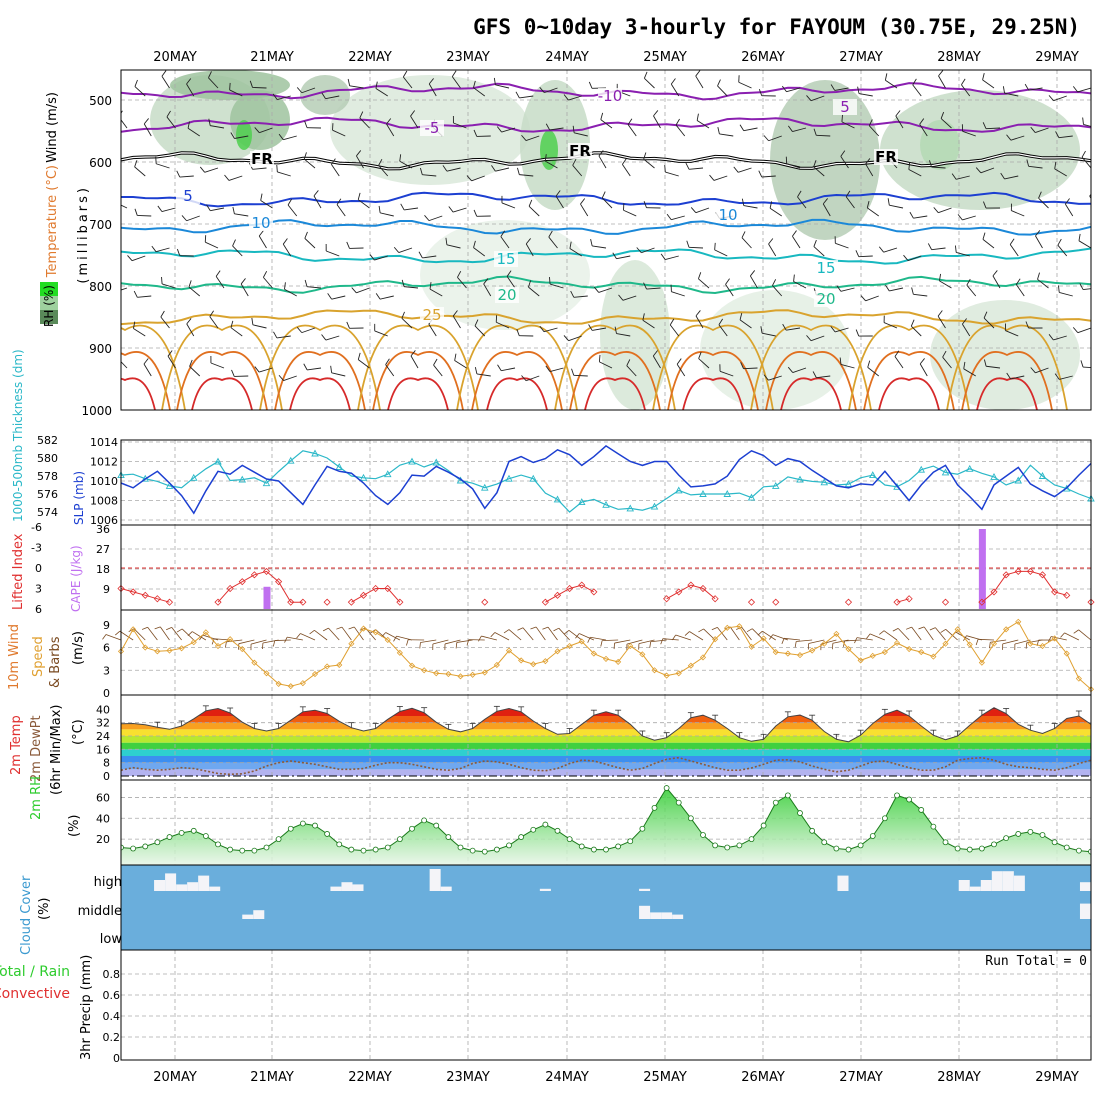  I want to click on top-date-label: 22MAY, so click(370, 57).